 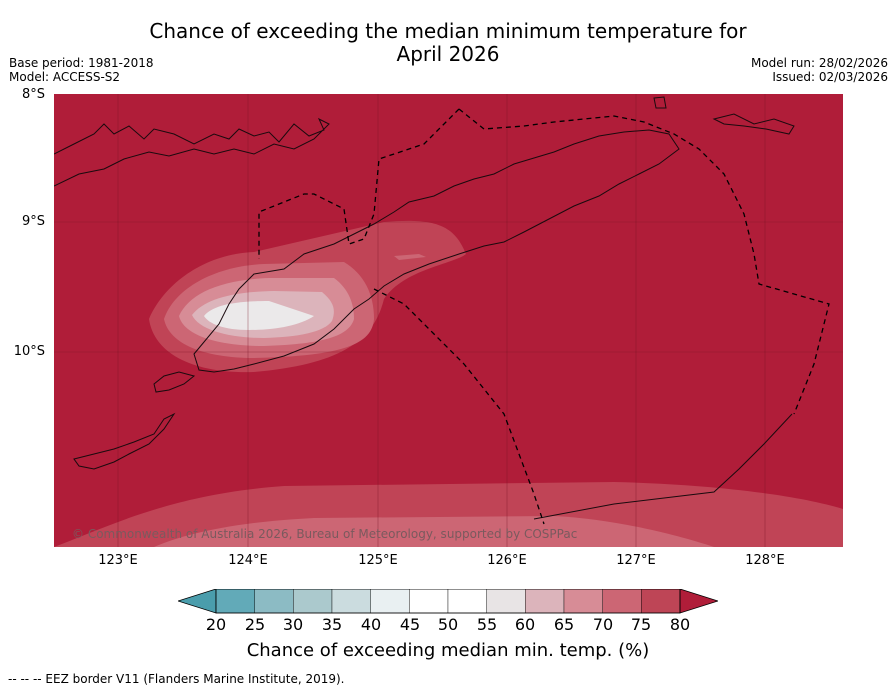 What do you see at coordinates (197, 601) in the screenshot?
I see `colorbar-arrow-low` at bounding box center [197, 601].